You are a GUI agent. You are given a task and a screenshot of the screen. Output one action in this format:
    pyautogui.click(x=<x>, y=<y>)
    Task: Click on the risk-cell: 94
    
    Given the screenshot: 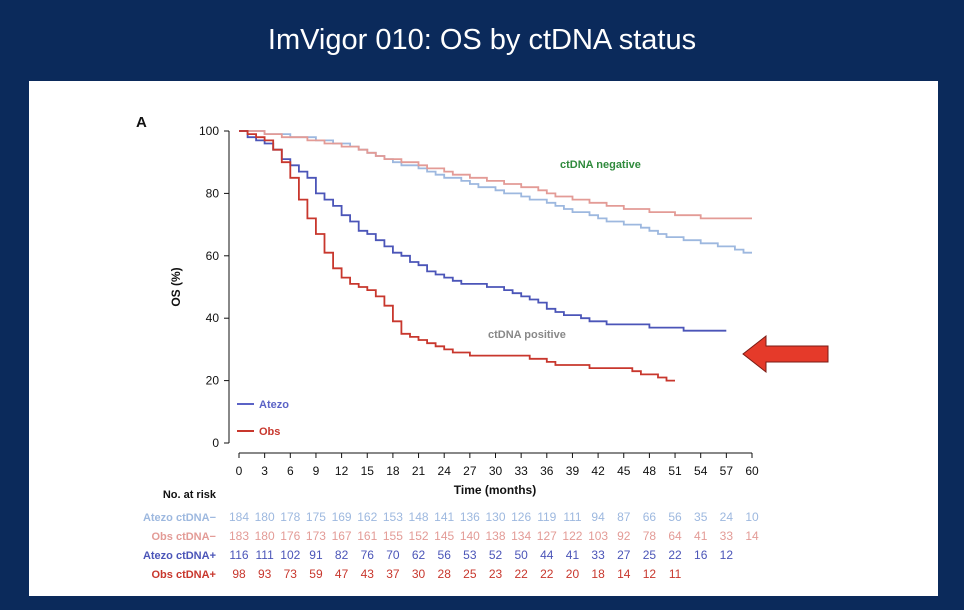 What is the action you would take?
    pyautogui.click(x=598, y=517)
    